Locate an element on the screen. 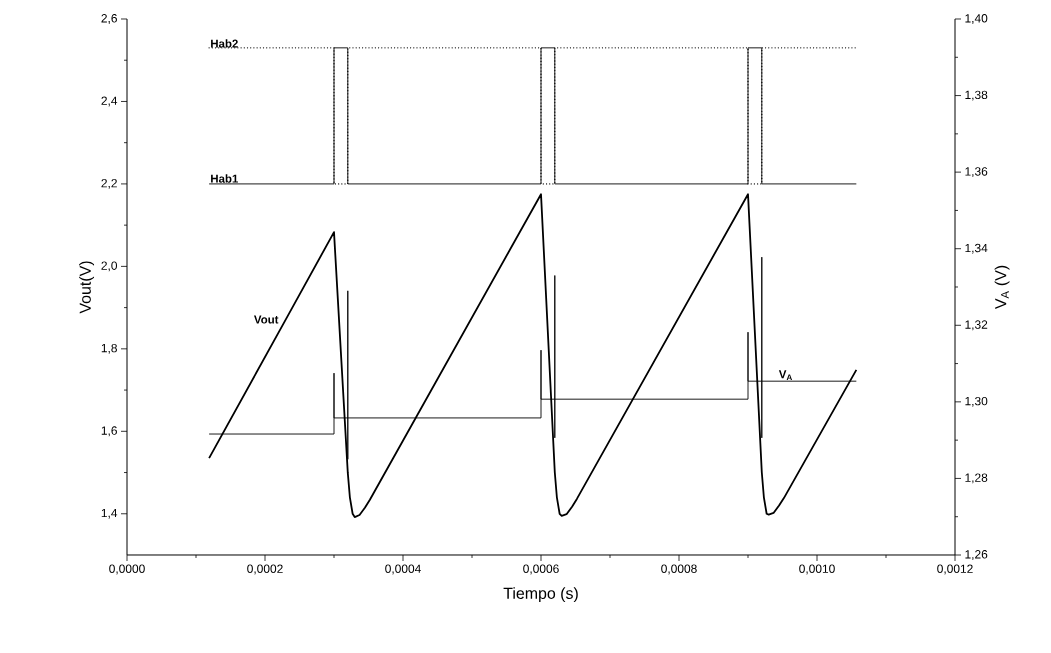 This screenshot has height=653, width=1051. y-tick-label: 2,0 is located at coordinates (109, 266).